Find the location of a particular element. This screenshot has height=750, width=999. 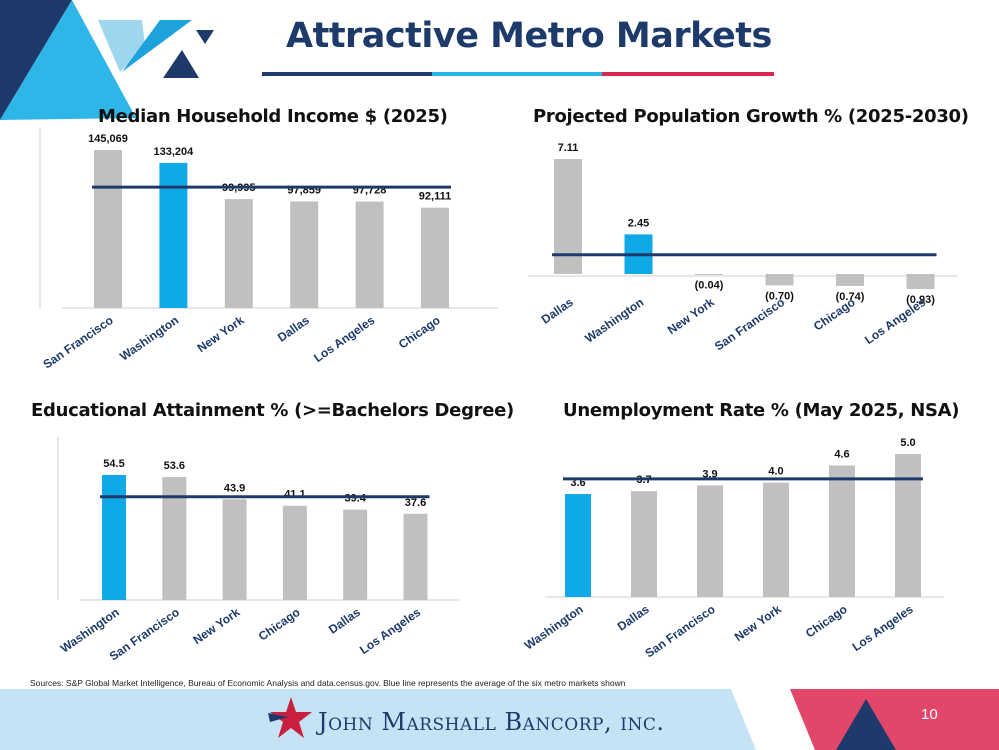

population-category-label: Los Angeles is located at coordinates (895, 321).